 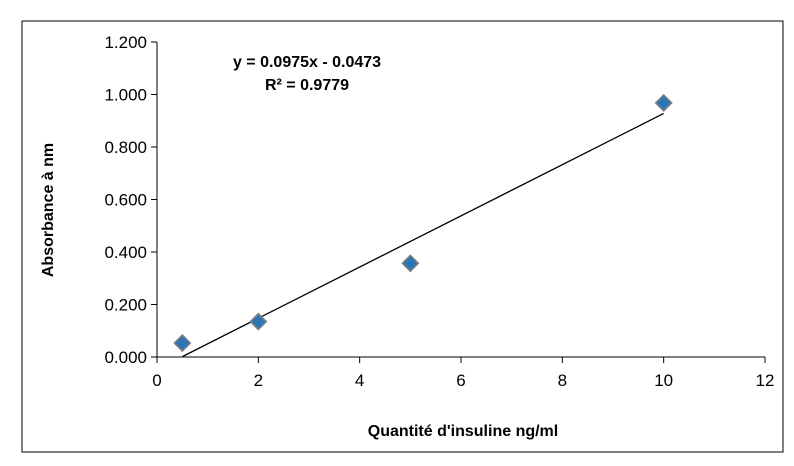 What do you see at coordinates (460, 380) in the screenshot?
I see `x-tick-label: 6` at bounding box center [460, 380].